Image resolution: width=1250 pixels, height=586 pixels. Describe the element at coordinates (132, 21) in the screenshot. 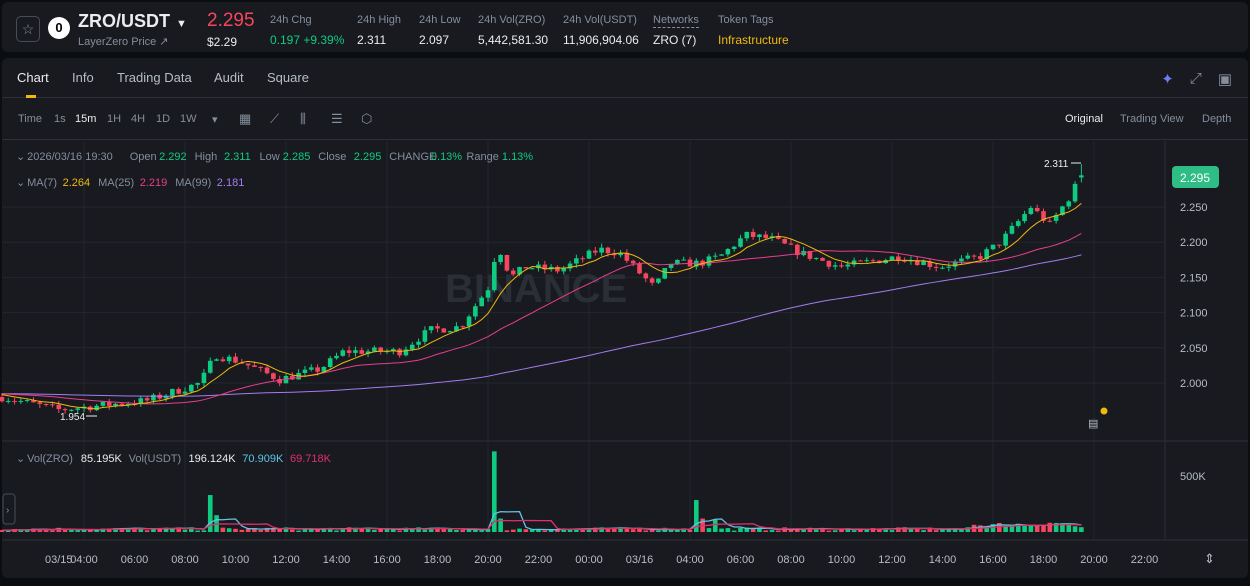

I see `symbol-selector: ZRO/USDT ▼` at that location.